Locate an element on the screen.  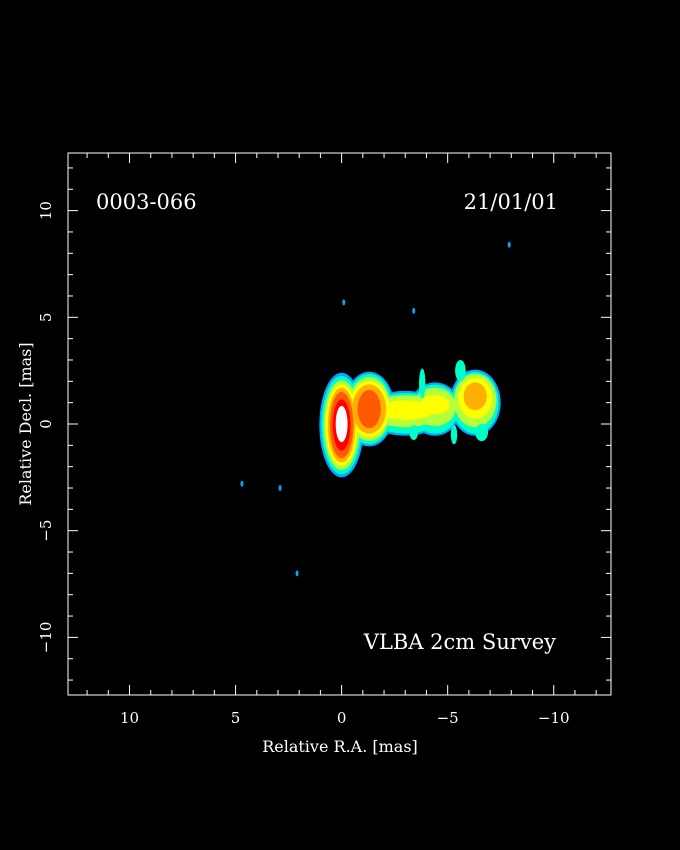
survey-label: VLBA 2cm Survey is located at coordinates (459, 642).